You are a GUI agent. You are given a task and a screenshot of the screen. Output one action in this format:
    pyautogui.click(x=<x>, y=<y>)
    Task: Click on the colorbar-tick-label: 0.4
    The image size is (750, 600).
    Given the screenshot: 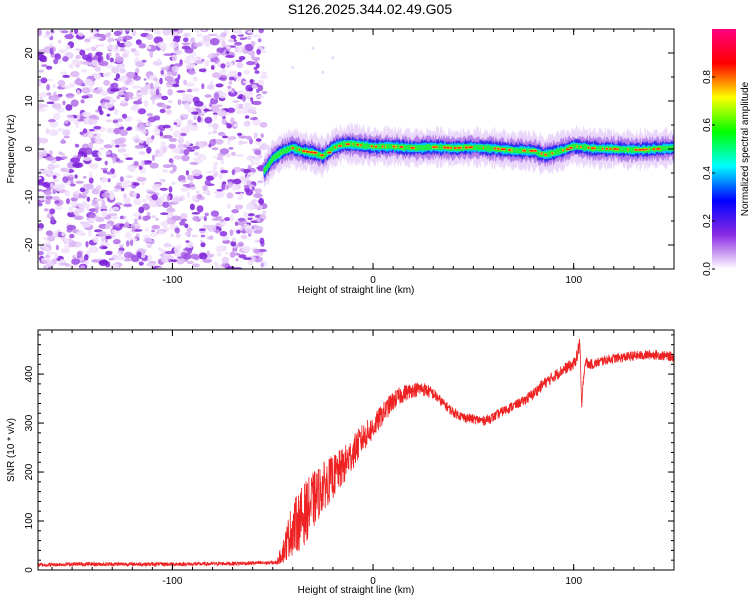 What is the action you would take?
    pyautogui.click(x=707, y=173)
    